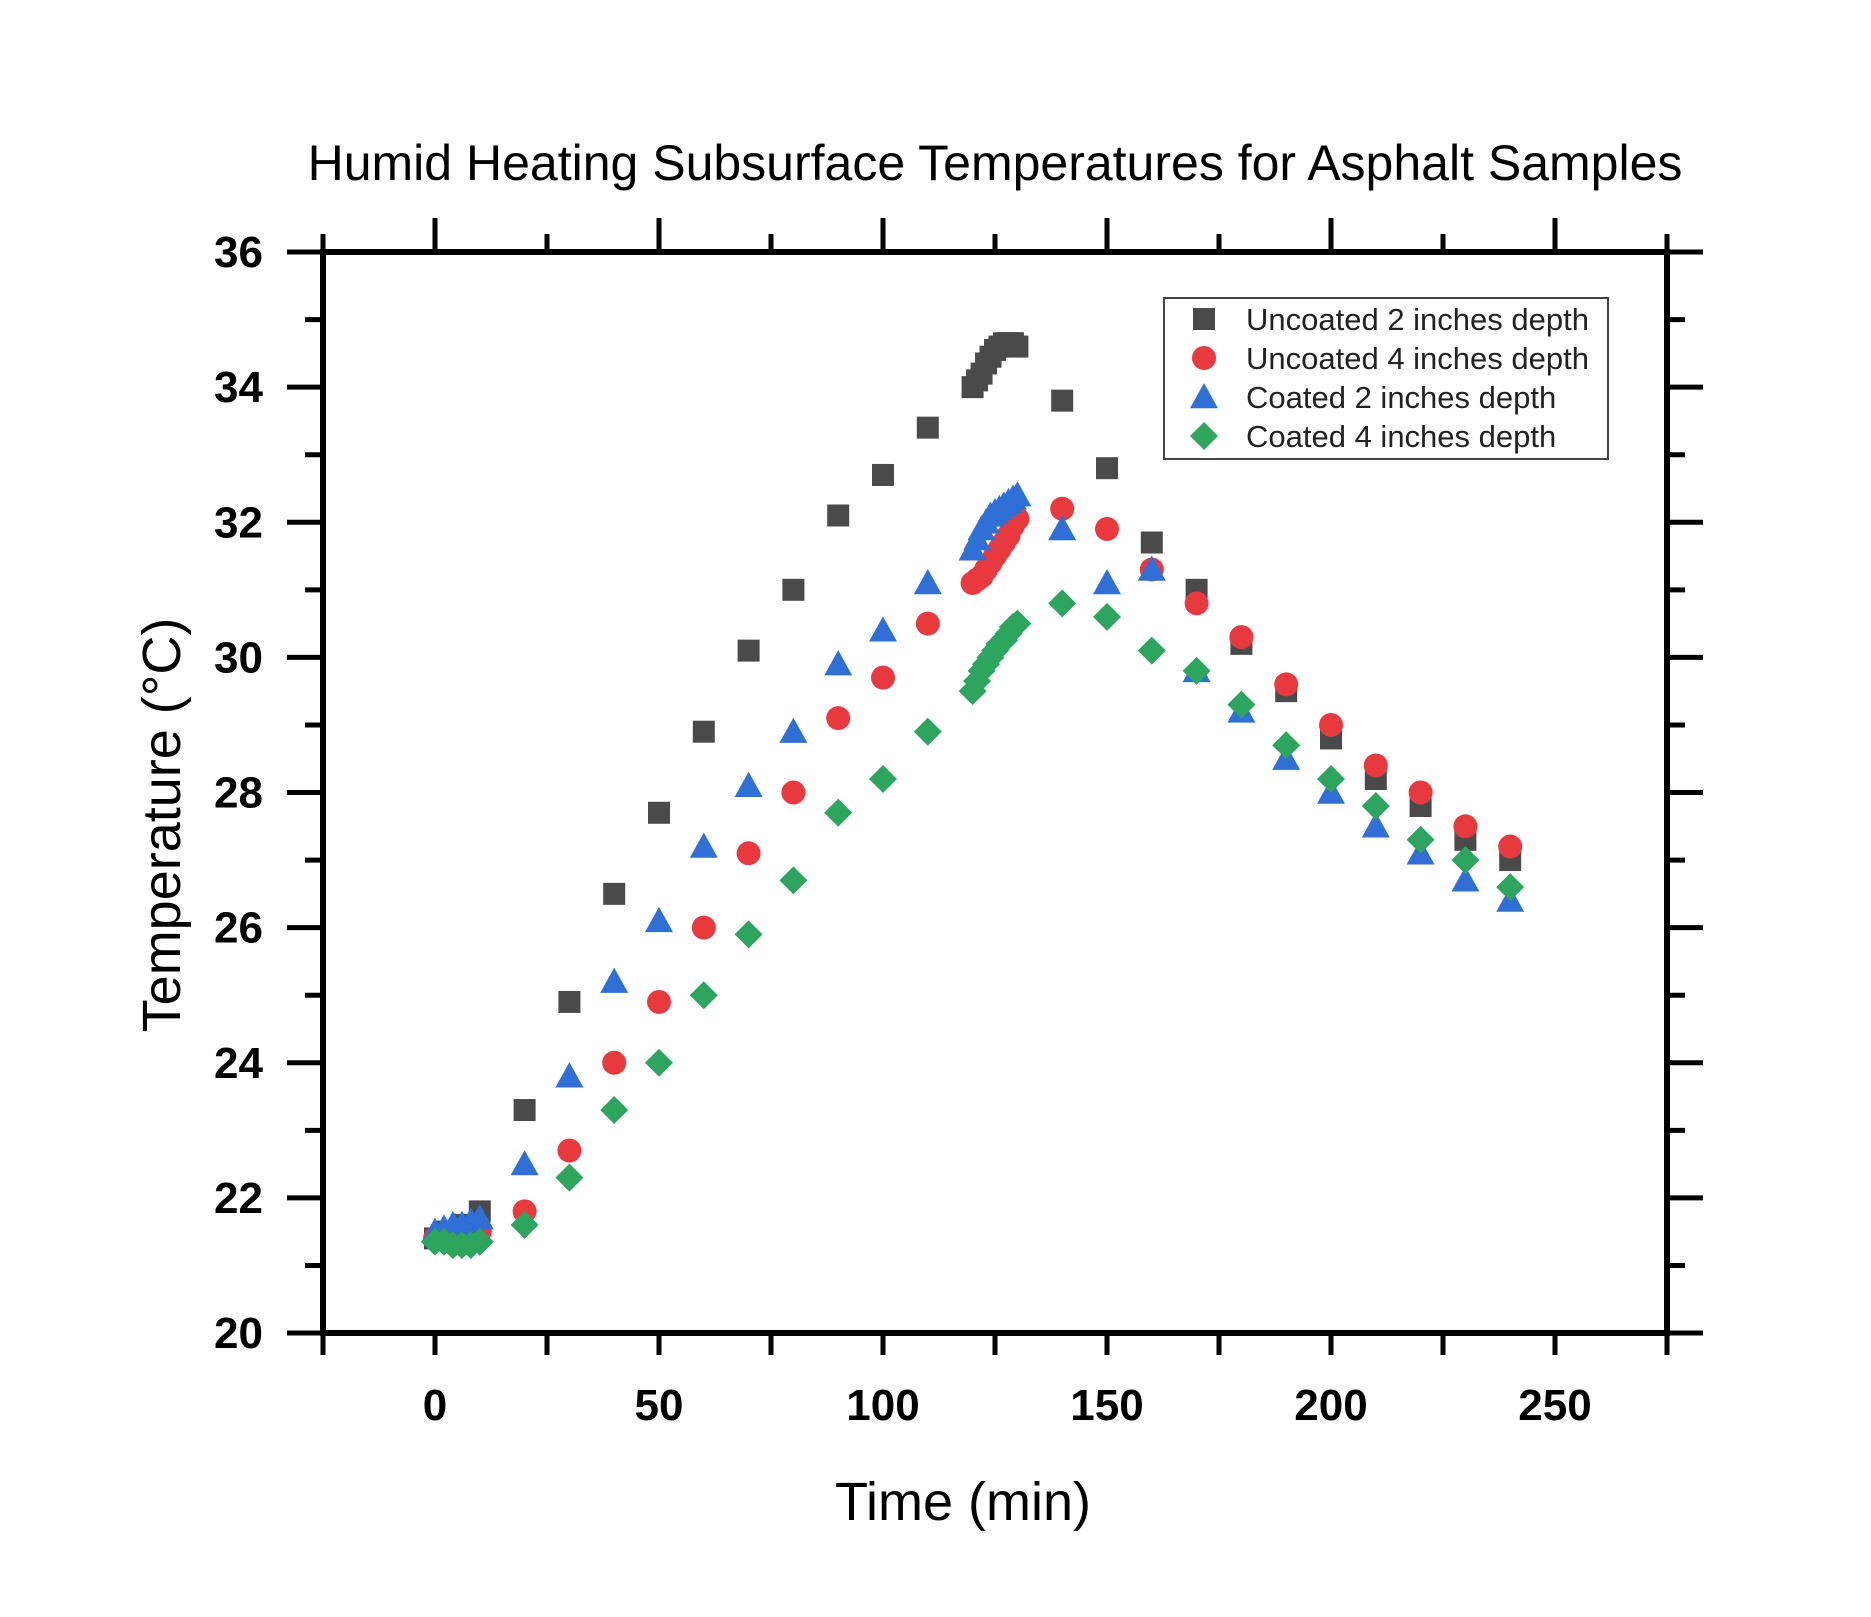 Image resolution: width=1871 pixels, height=1617 pixels. I want to click on legend-box, so click(1386, 378).